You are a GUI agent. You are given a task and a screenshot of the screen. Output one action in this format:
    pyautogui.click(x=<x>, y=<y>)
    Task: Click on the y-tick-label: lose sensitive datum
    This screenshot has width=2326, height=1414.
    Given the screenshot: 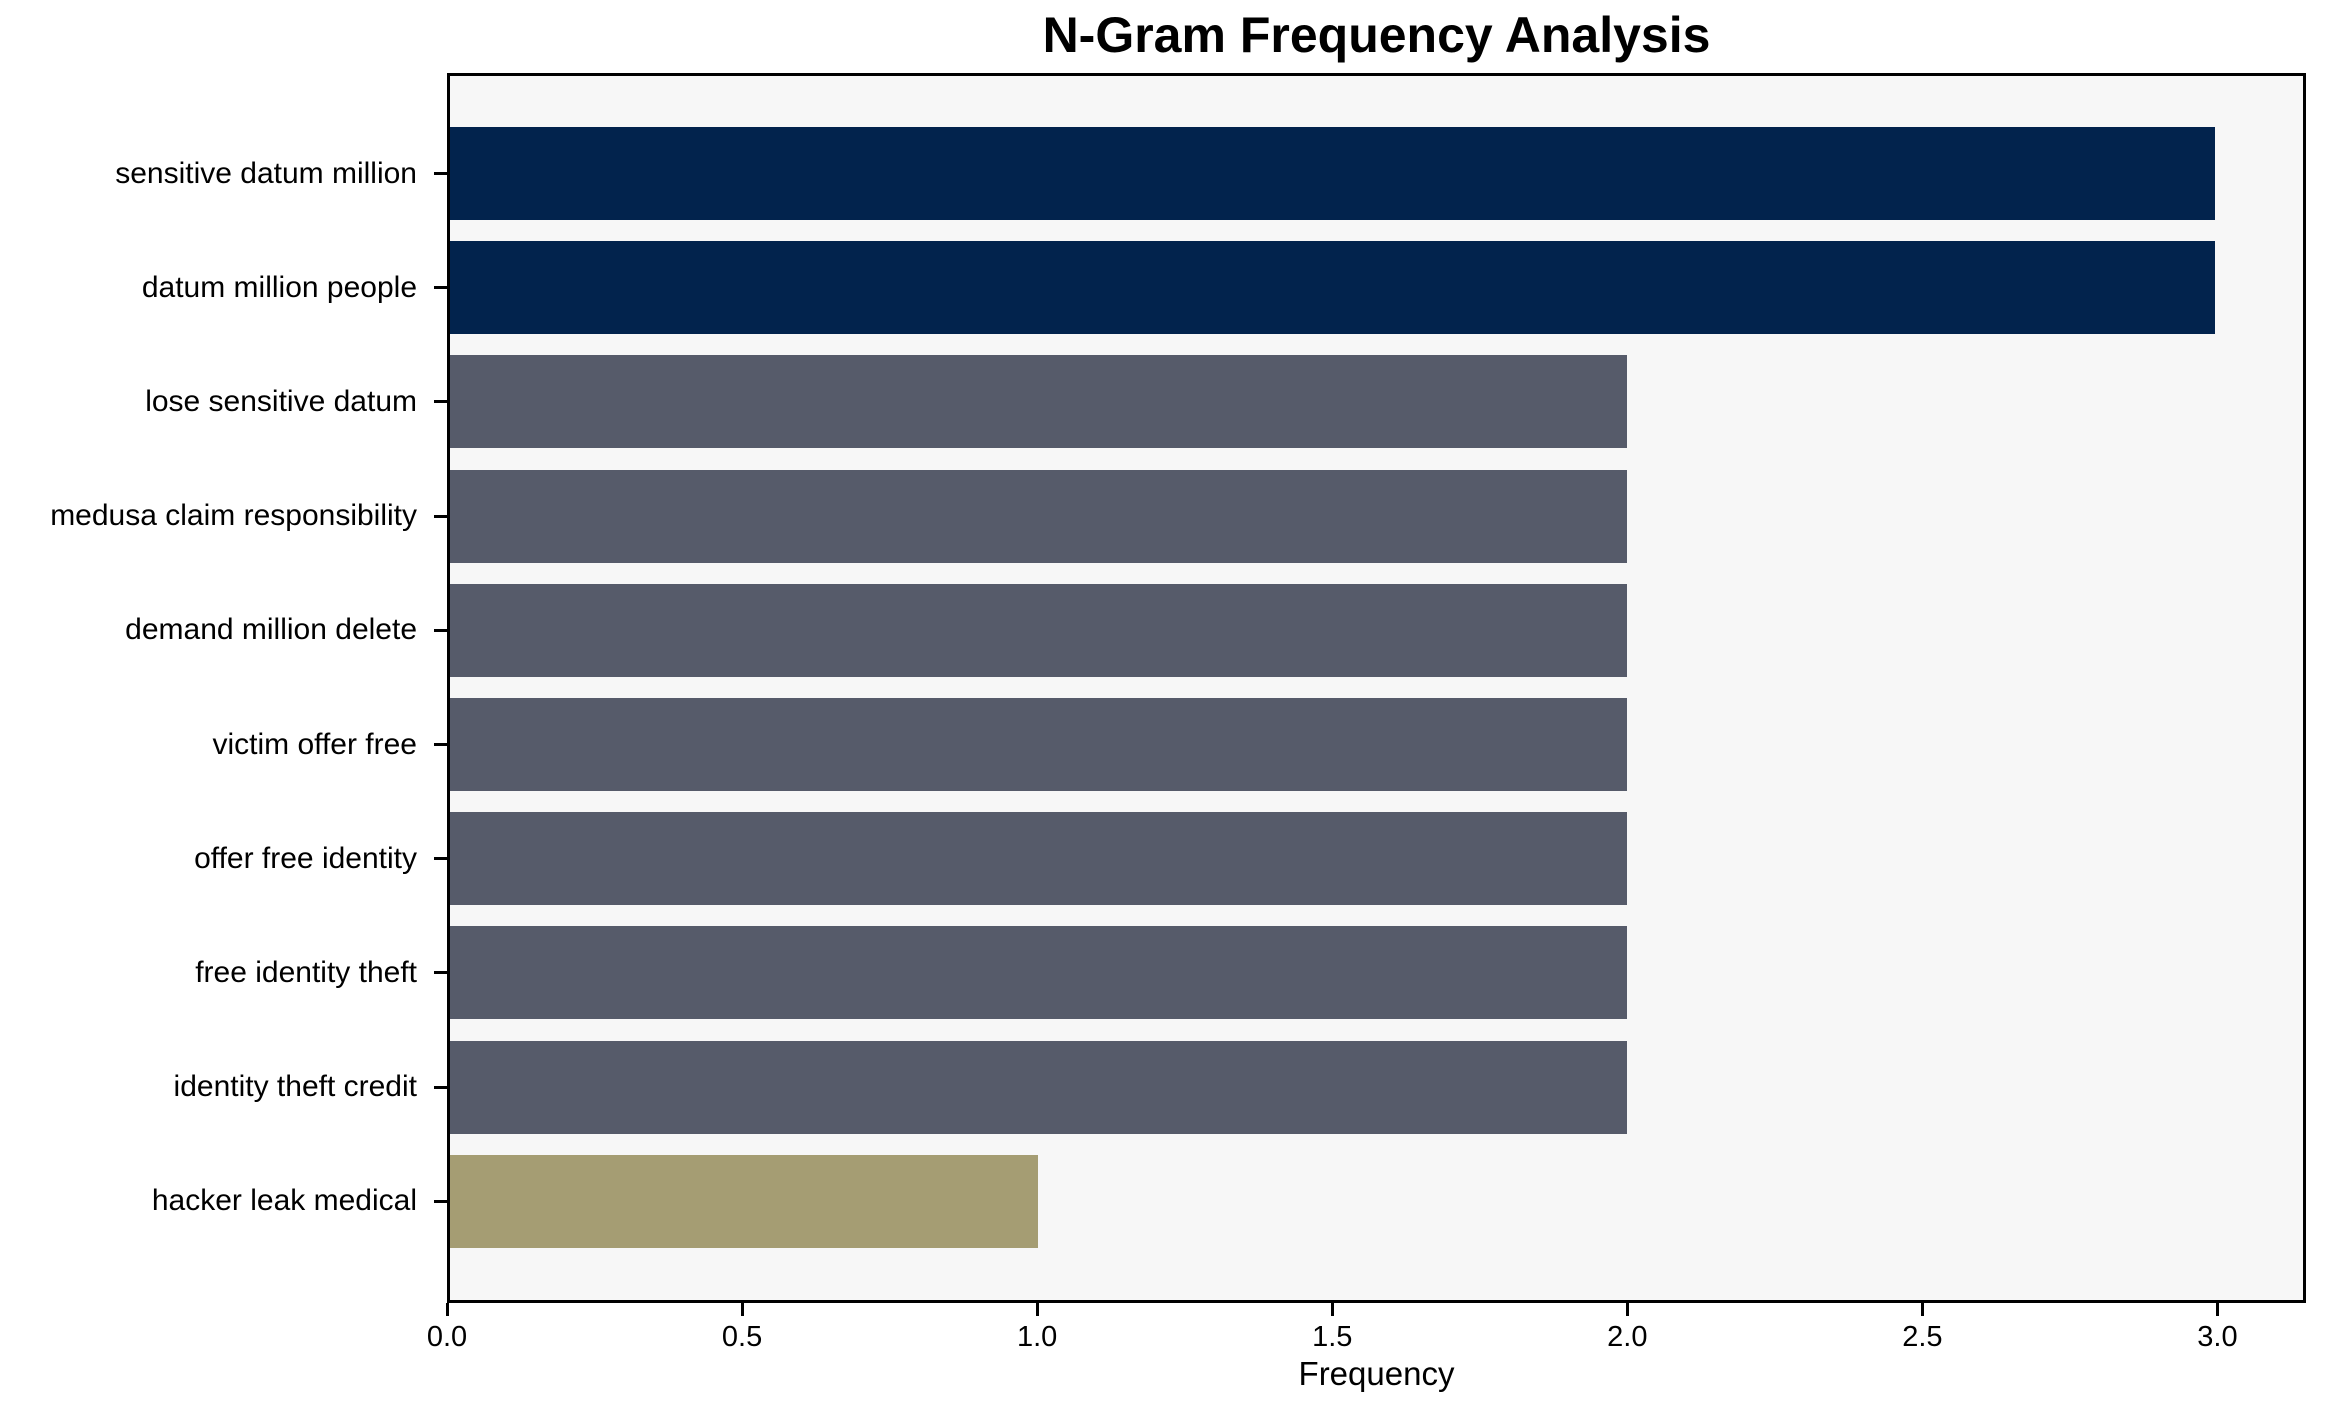 What is the action you would take?
    pyautogui.click(x=281, y=401)
    